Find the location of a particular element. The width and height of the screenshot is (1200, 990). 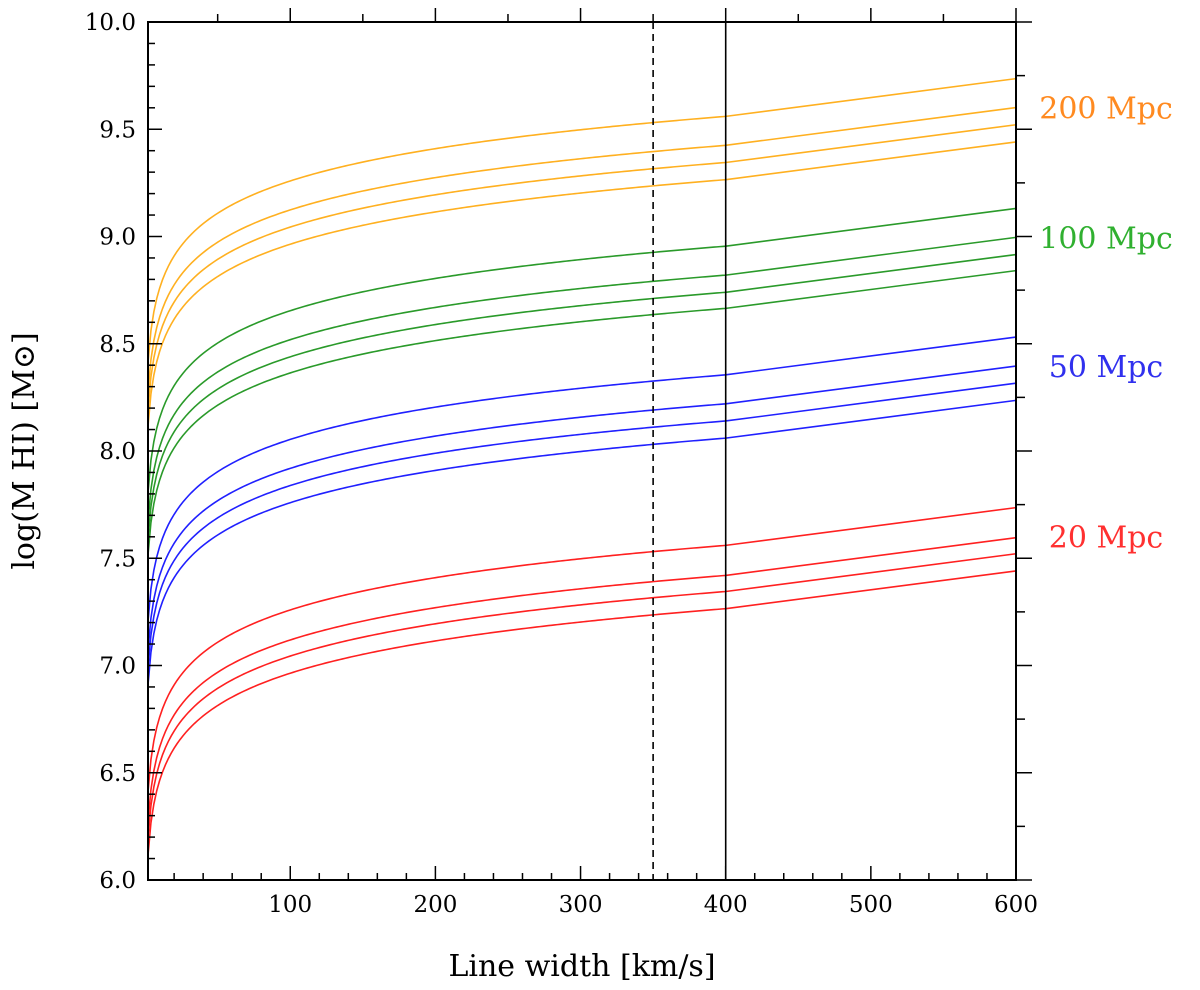

x-tick-label: 500 is located at coordinates (871, 905).